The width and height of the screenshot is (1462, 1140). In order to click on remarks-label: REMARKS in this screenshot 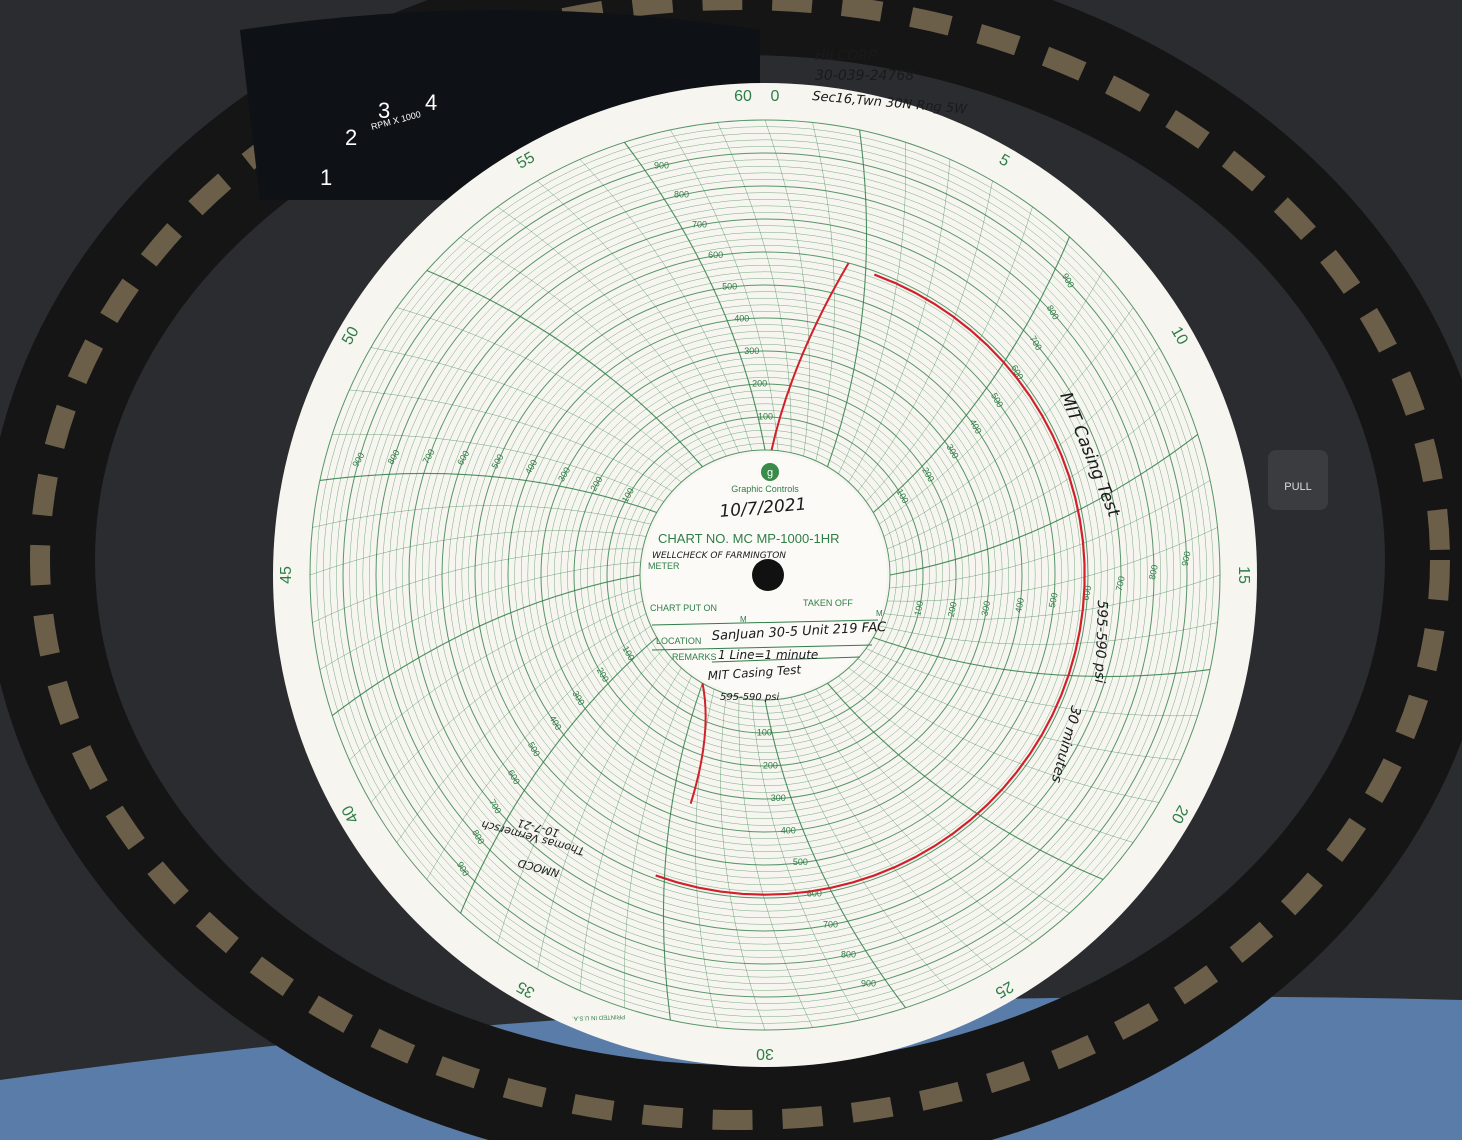, I will do `click(694, 657)`.